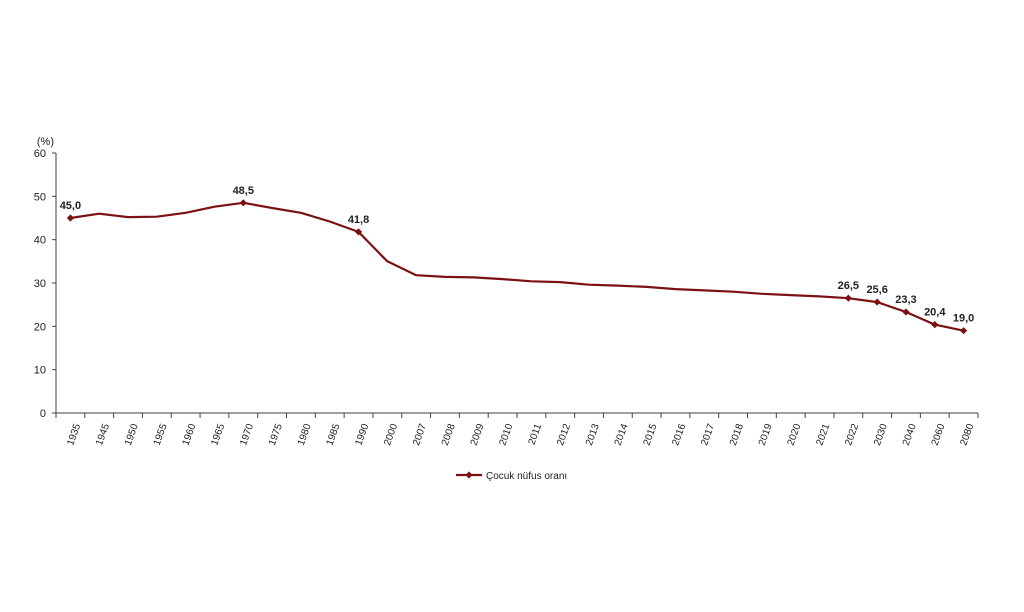 Image resolution: width=1024 pixels, height=612 pixels. Describe the element at coordinates (708, 434) in the screenshot. I see `x-tick-label: 2017` at that location.